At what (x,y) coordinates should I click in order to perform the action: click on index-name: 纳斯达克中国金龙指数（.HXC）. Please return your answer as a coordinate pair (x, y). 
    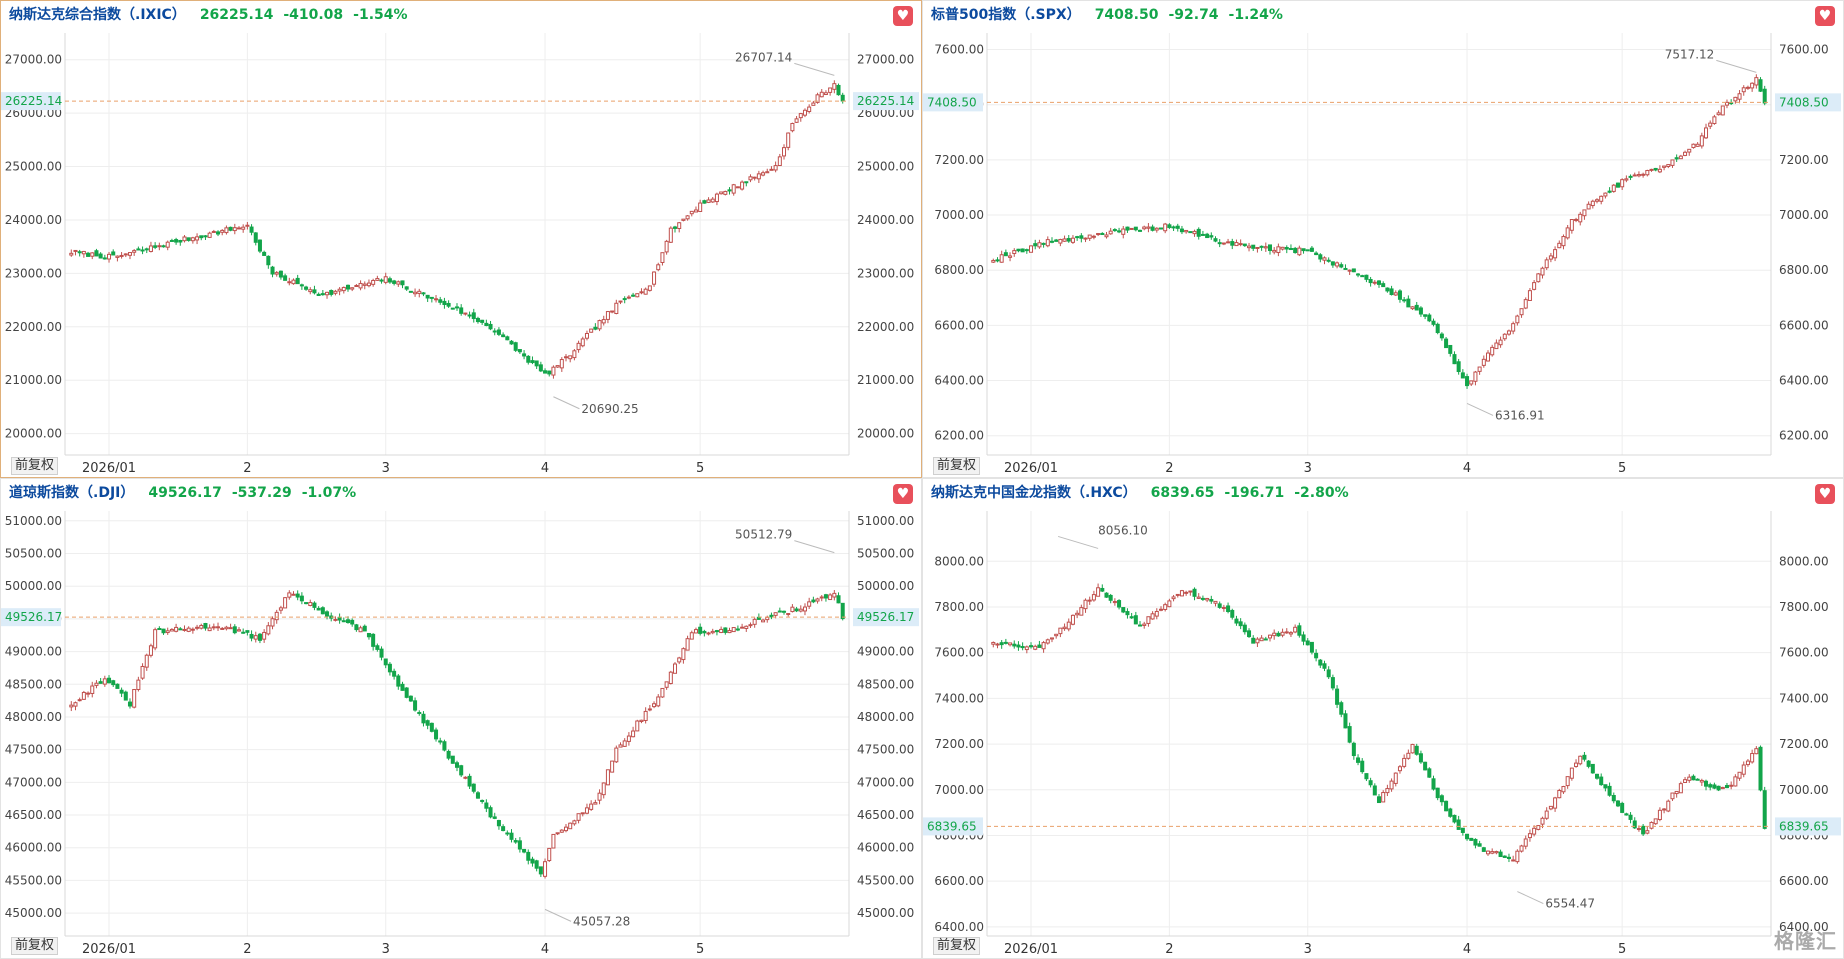
    Looking at the image, I should click on (1034, 493).